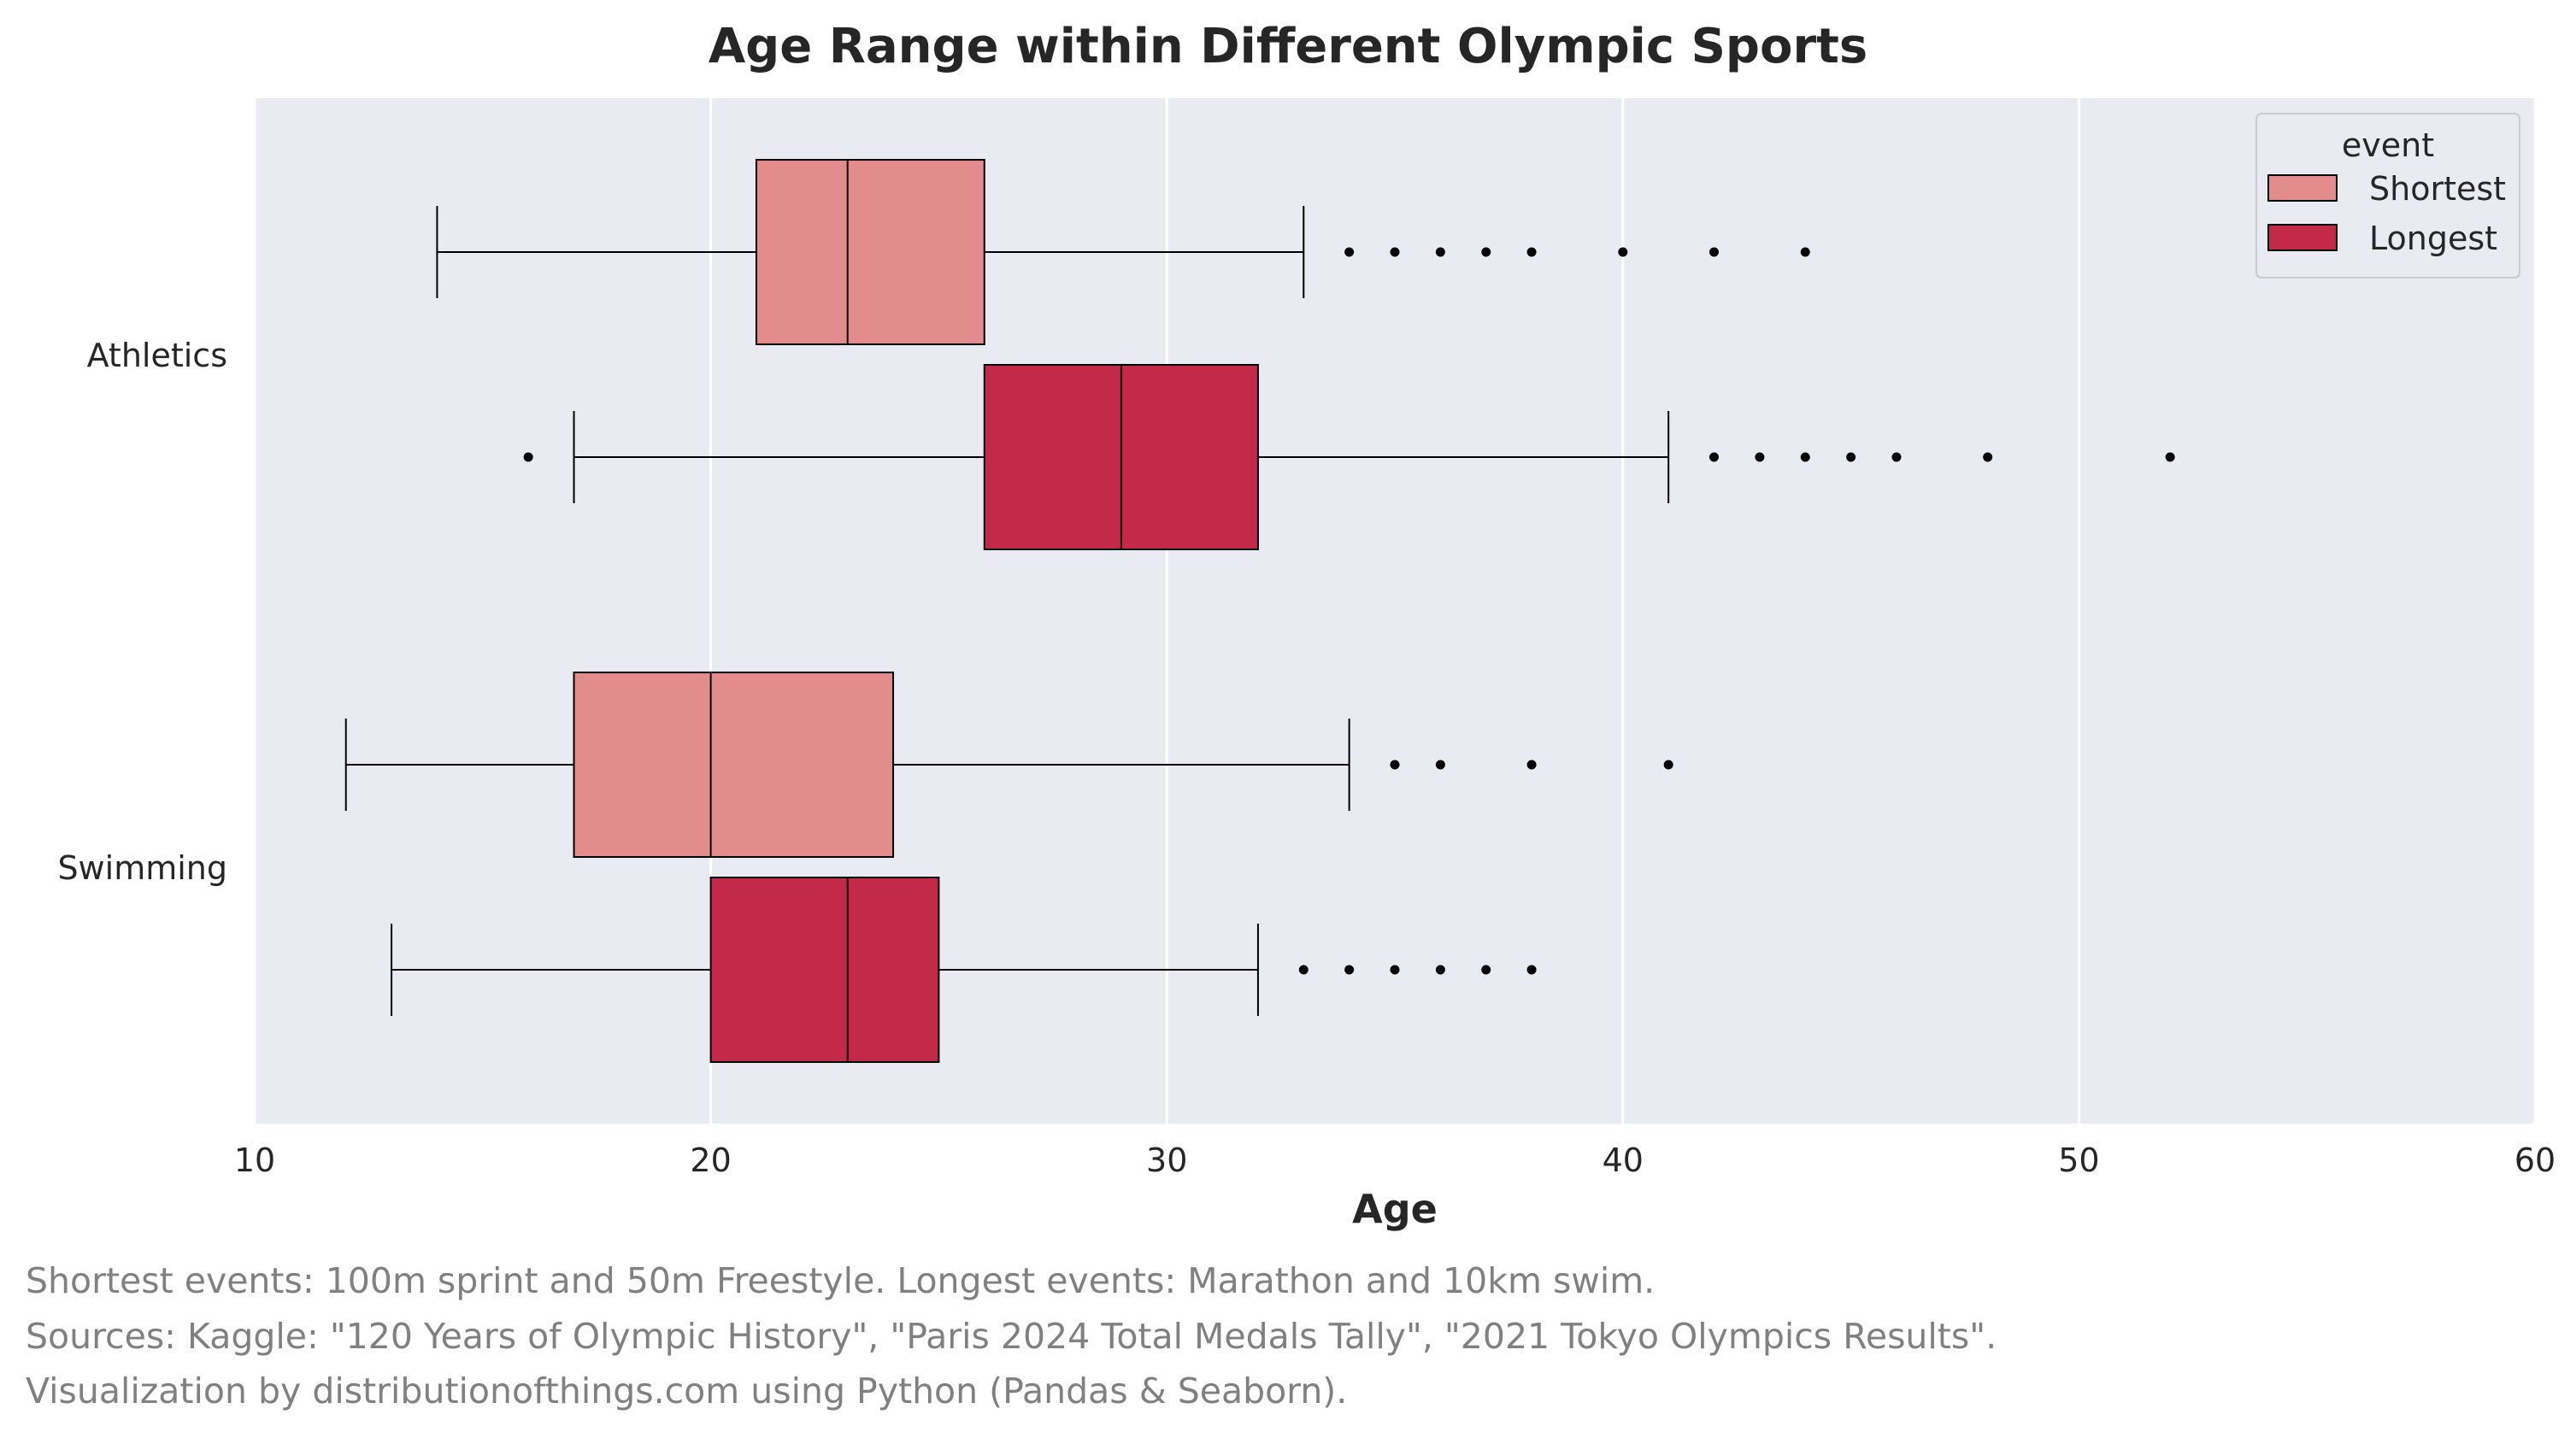  I want to click on iqr-box-shortest-swimming, so click(734, 765).